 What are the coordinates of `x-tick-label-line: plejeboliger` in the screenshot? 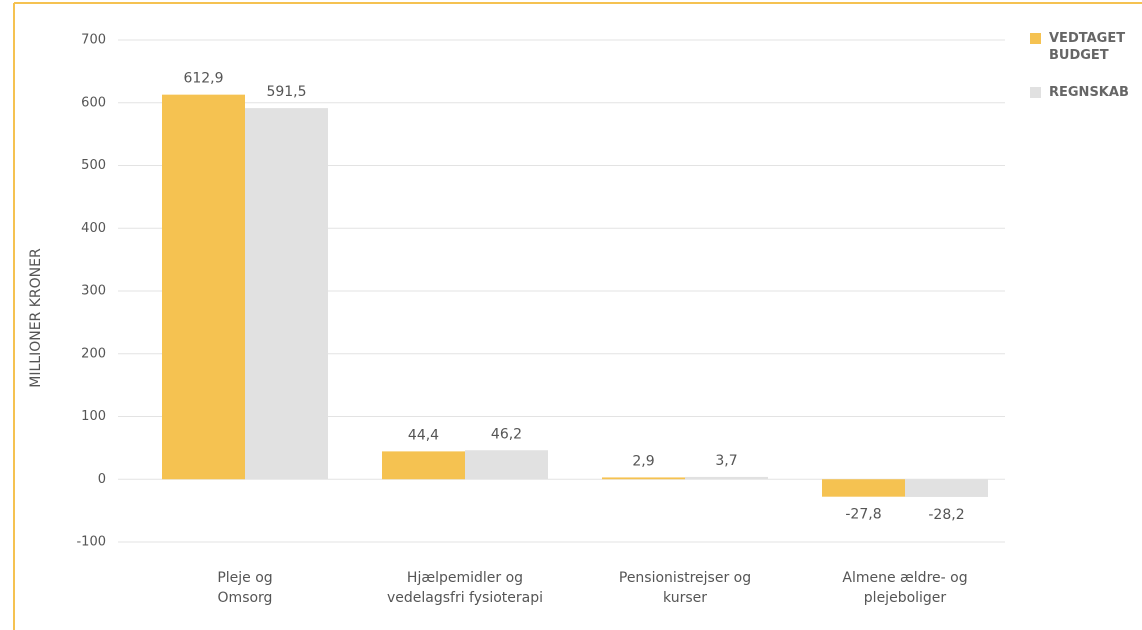 It's located at (905, 598).